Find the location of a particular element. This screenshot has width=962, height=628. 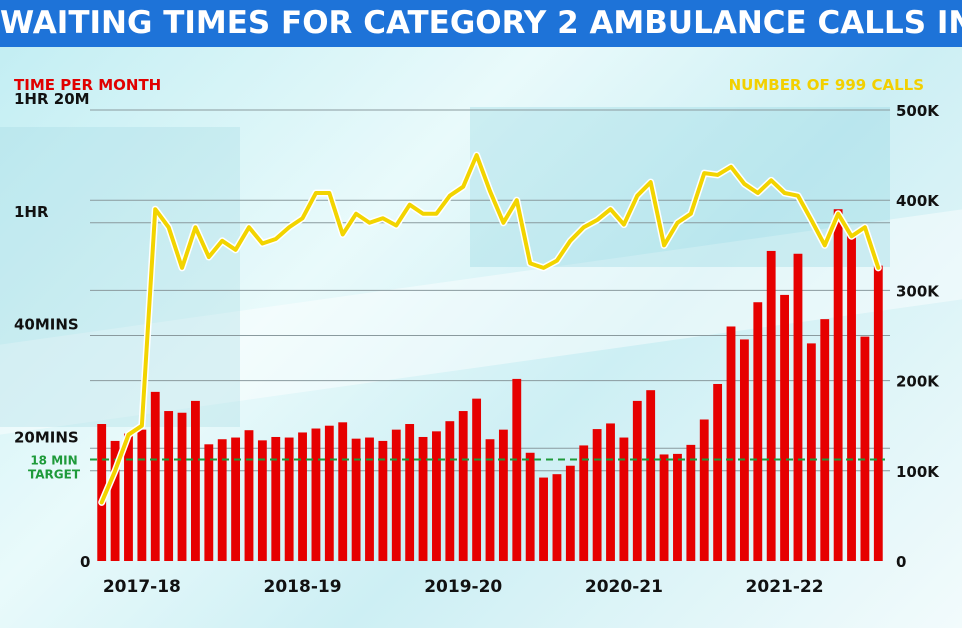

target-label-line1: 18 MIN is located at coordinates (53, 461).